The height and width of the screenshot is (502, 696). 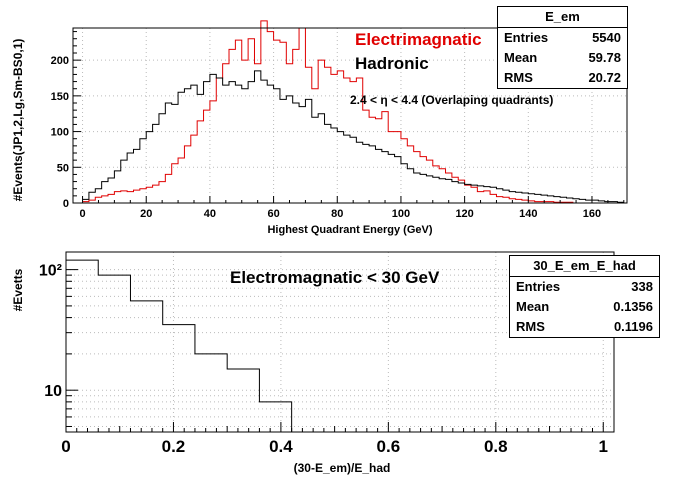 I want to click on x-tick-label: 40, so click(x=210, y=214).